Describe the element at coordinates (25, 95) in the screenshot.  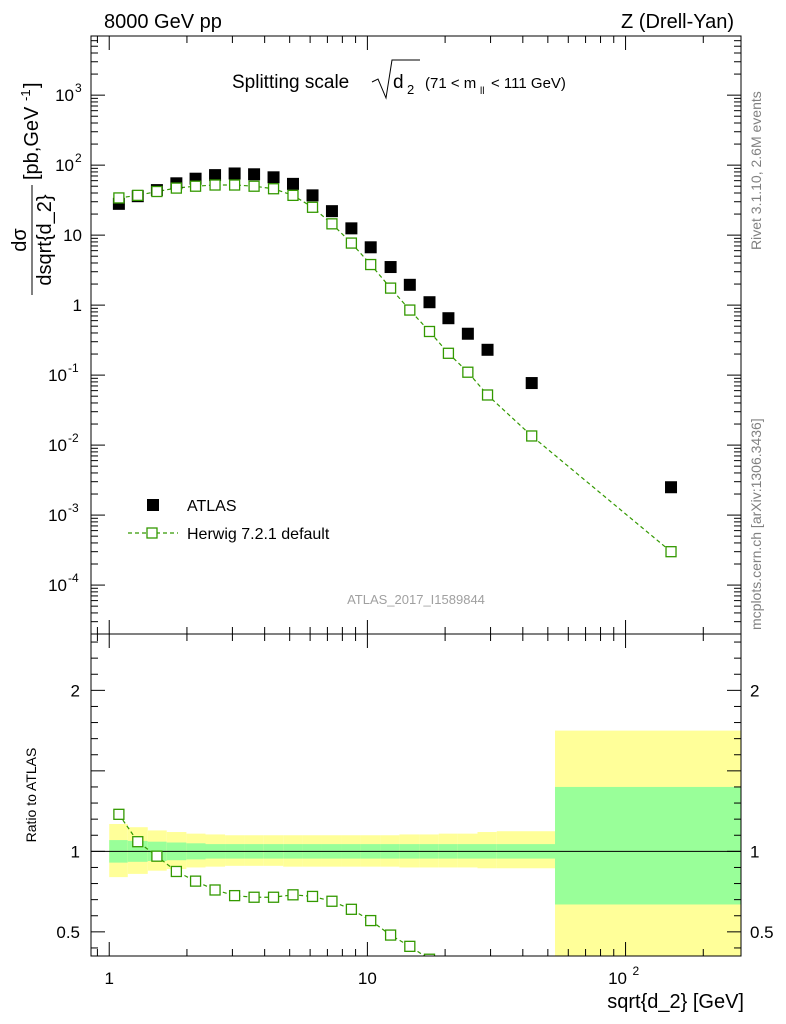
I see `top-ylabel-units-sup: -1` at that location.